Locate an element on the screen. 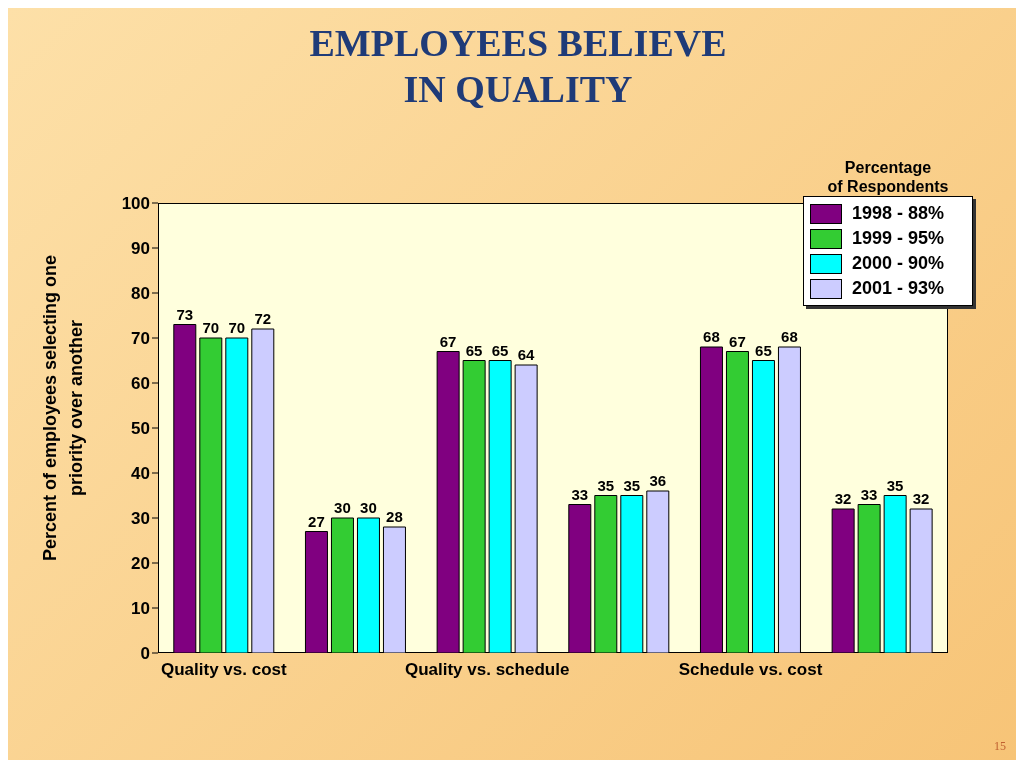 The height and width of the screenshot is (768, 1024). y-tick-label: 20 is located at coordinates (140, 564).